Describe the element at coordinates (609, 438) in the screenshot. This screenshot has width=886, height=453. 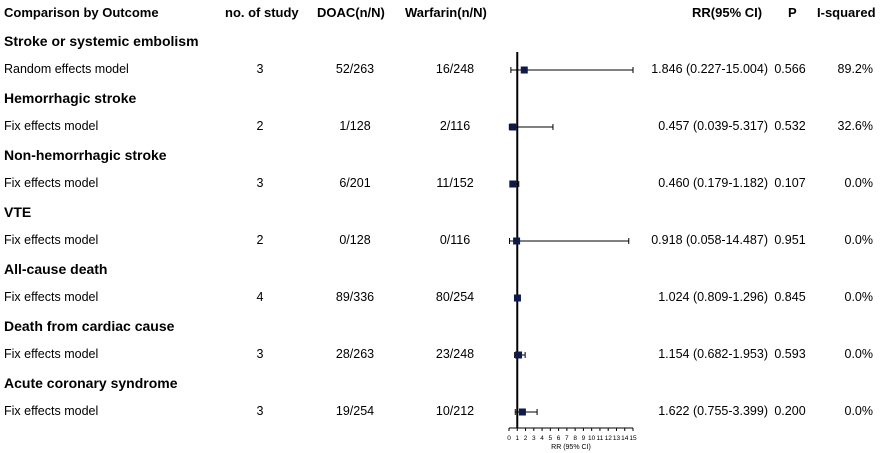
I see `x-tick-label: 12` at that location.